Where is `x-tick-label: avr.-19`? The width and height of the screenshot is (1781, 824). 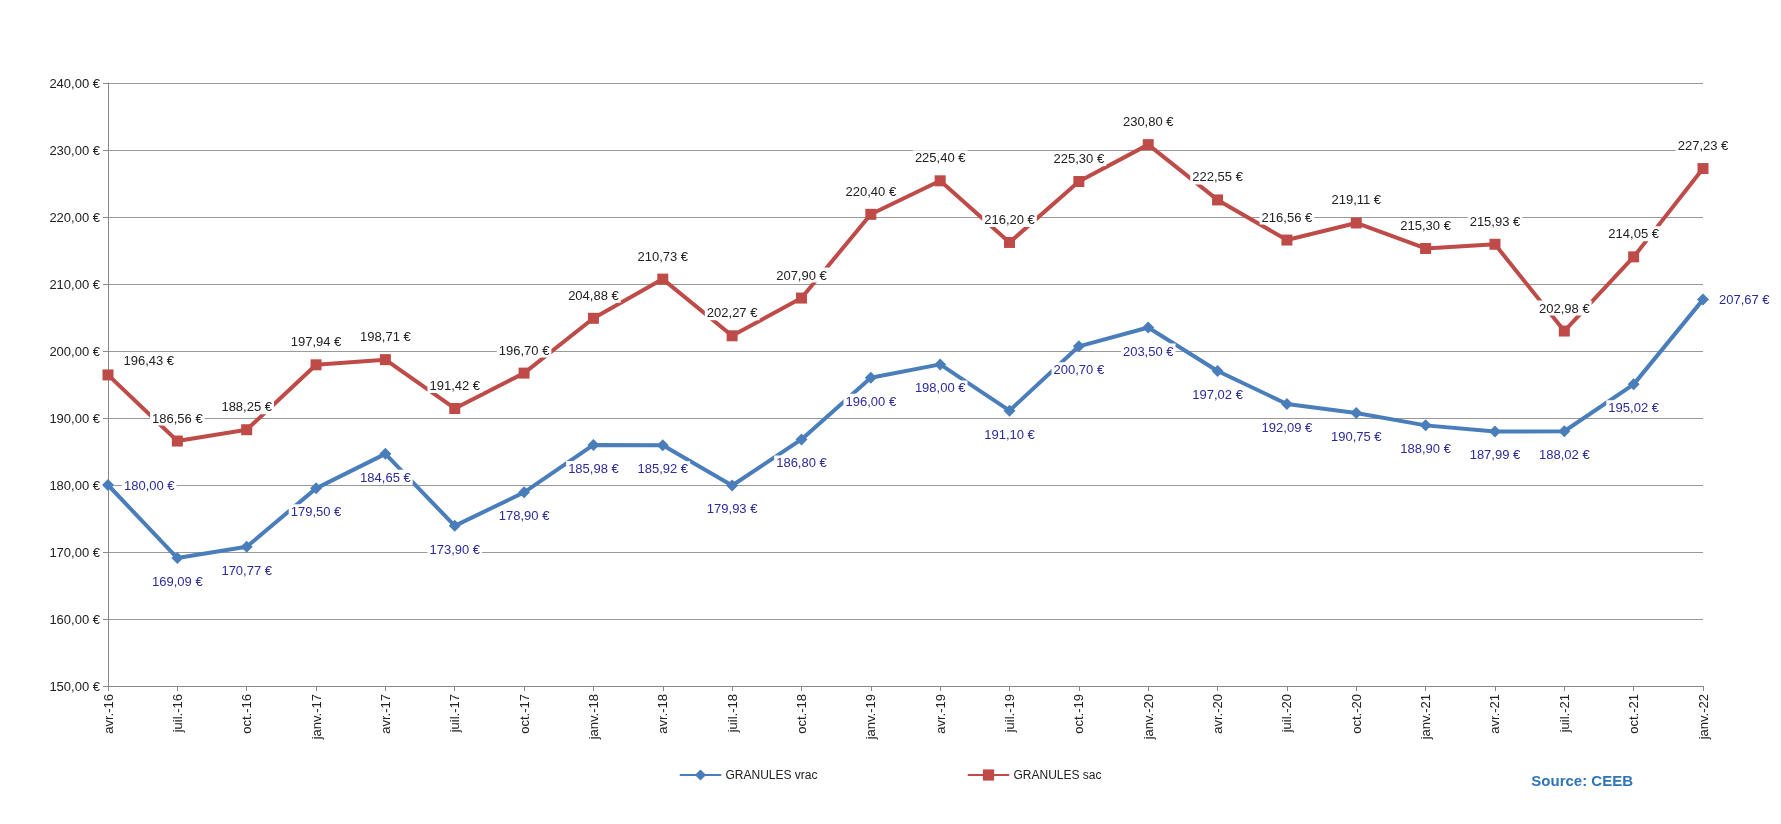 x-tick-label: avr.-19 is located at coordinates (940, 714).